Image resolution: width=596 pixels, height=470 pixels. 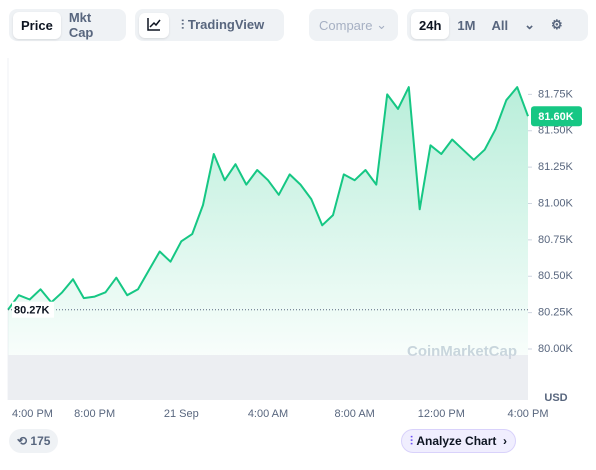 I want to click on tool-group: ⫶ TradingView, so click(x=209, y=25).